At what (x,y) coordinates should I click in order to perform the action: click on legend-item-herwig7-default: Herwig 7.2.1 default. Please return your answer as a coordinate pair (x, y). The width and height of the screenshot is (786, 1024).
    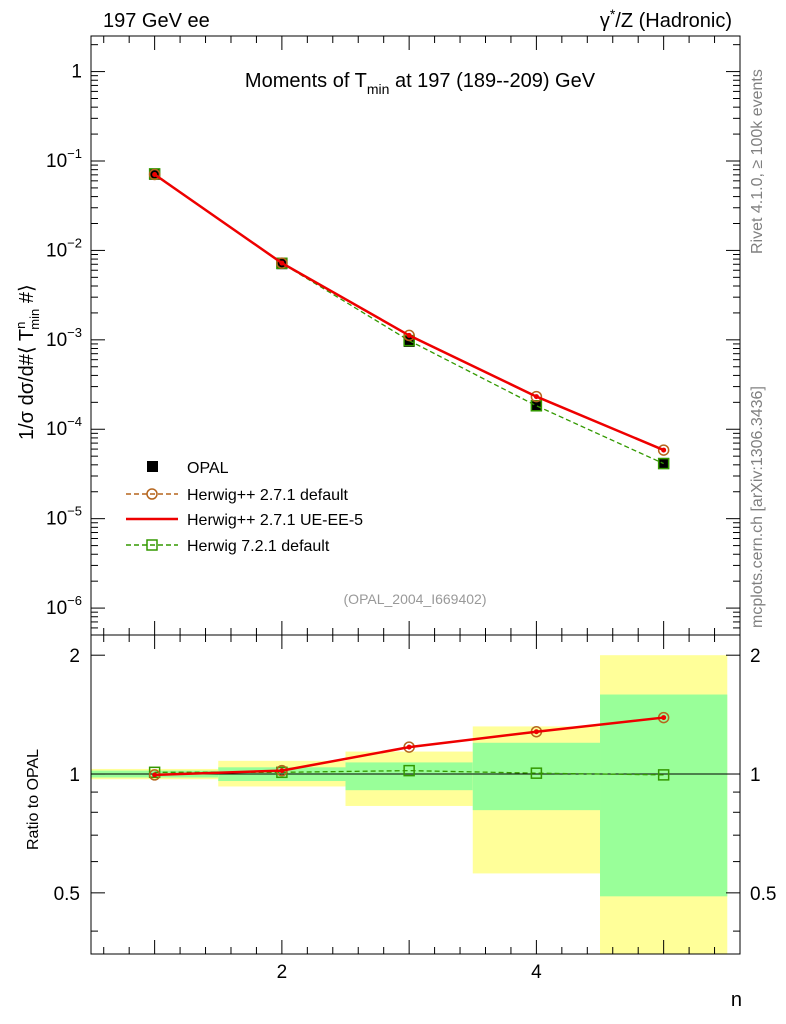
    Looking at the image, I should click on (228, 546).